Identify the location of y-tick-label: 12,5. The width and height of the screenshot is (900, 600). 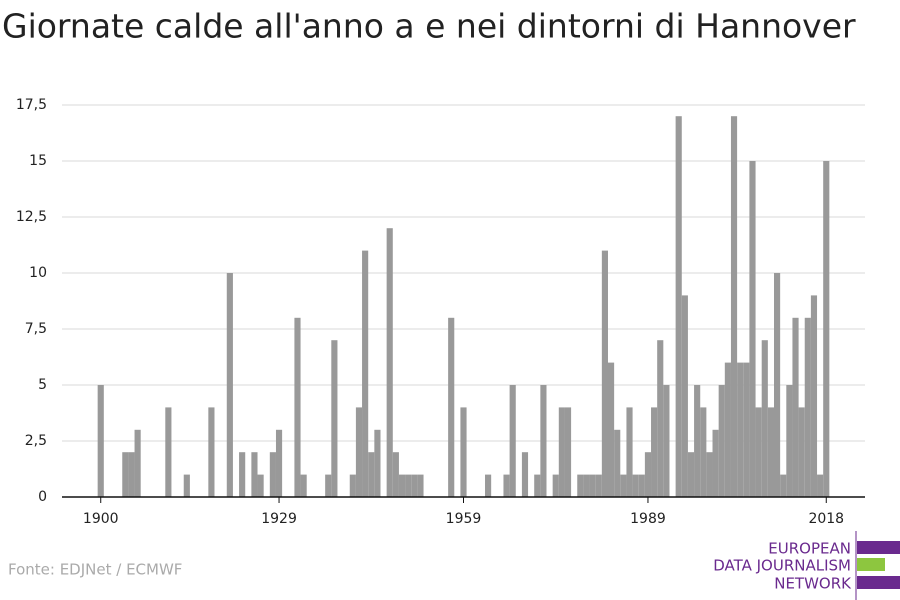
(31, 217).